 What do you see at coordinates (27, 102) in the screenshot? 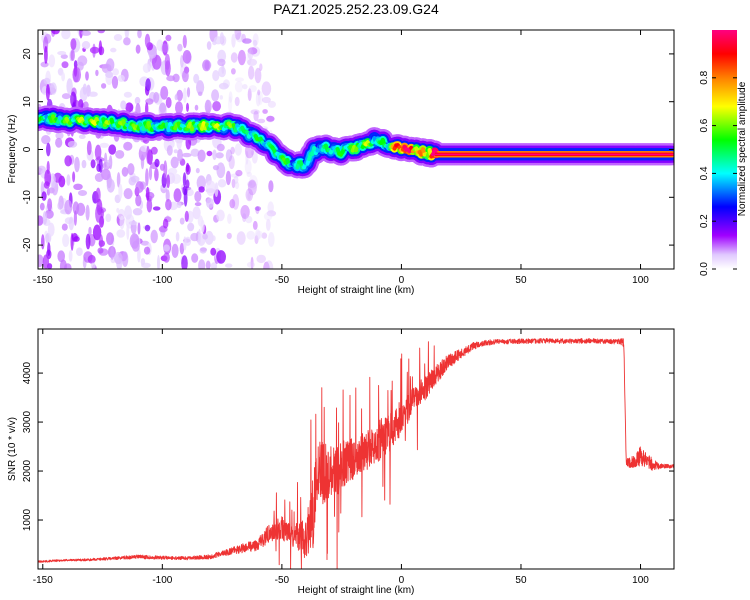
I see `spectrogram-y-tick-label: 10` at bounding box center [27, 102].